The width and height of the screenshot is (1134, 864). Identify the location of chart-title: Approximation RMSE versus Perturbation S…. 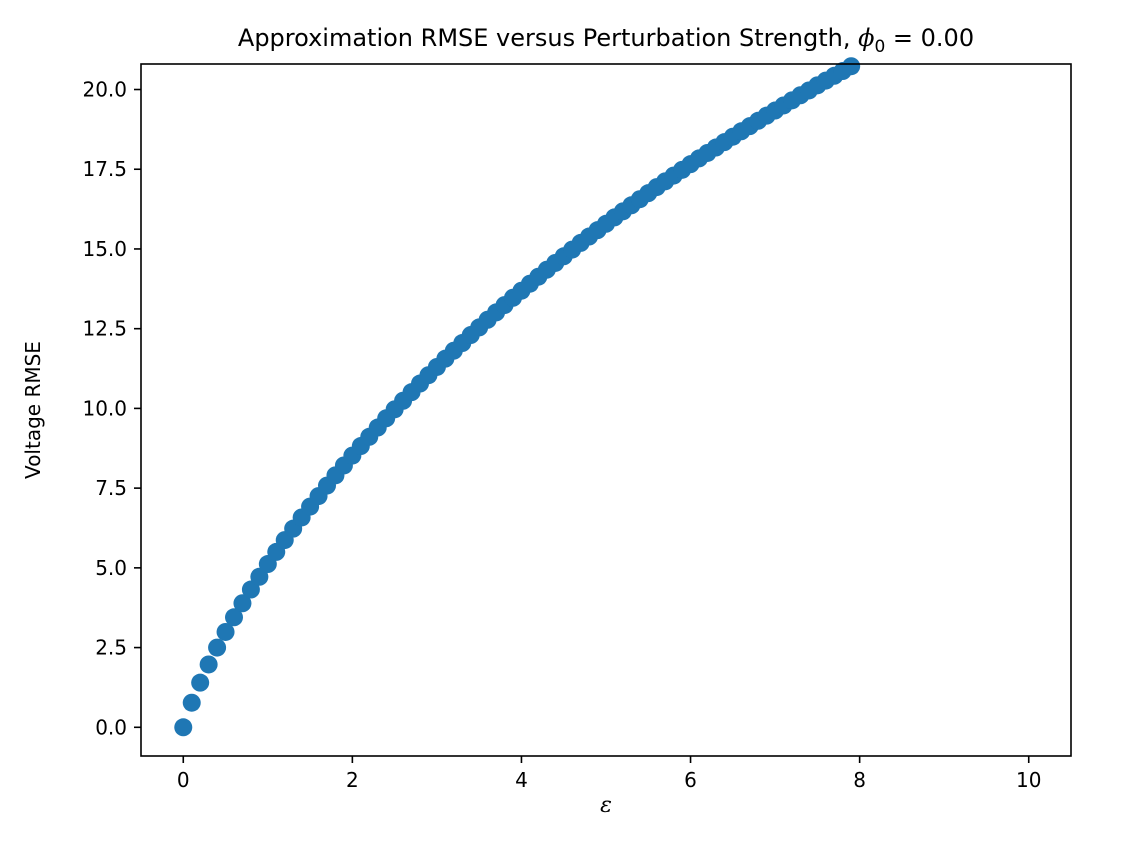
(606, 40).